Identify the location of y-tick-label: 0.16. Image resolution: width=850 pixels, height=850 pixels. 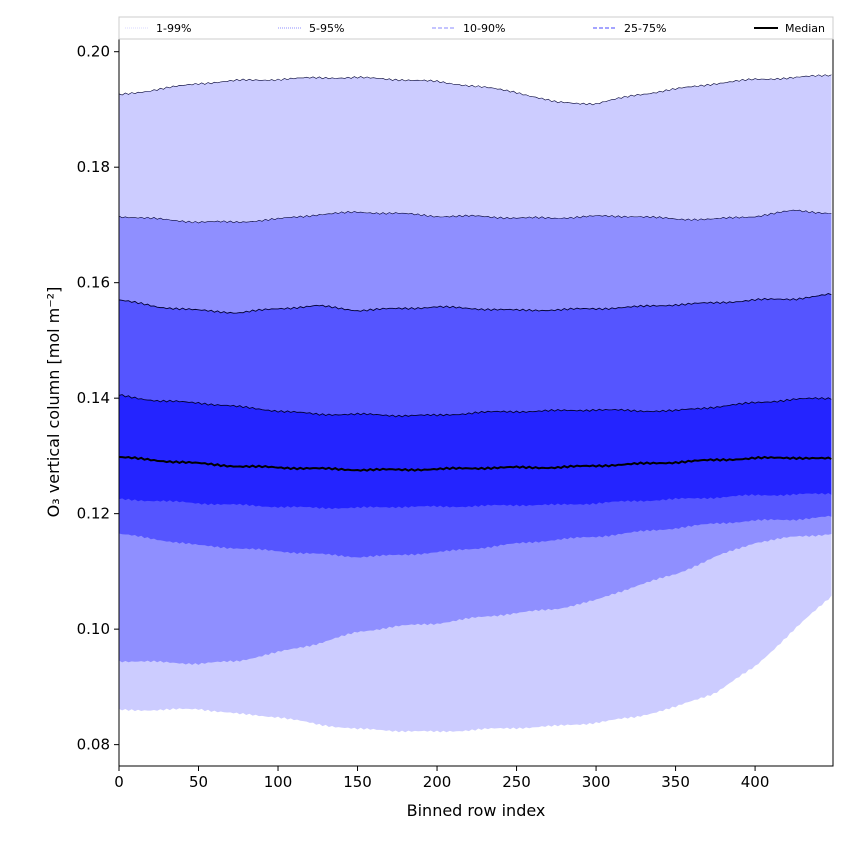
(93, 283).